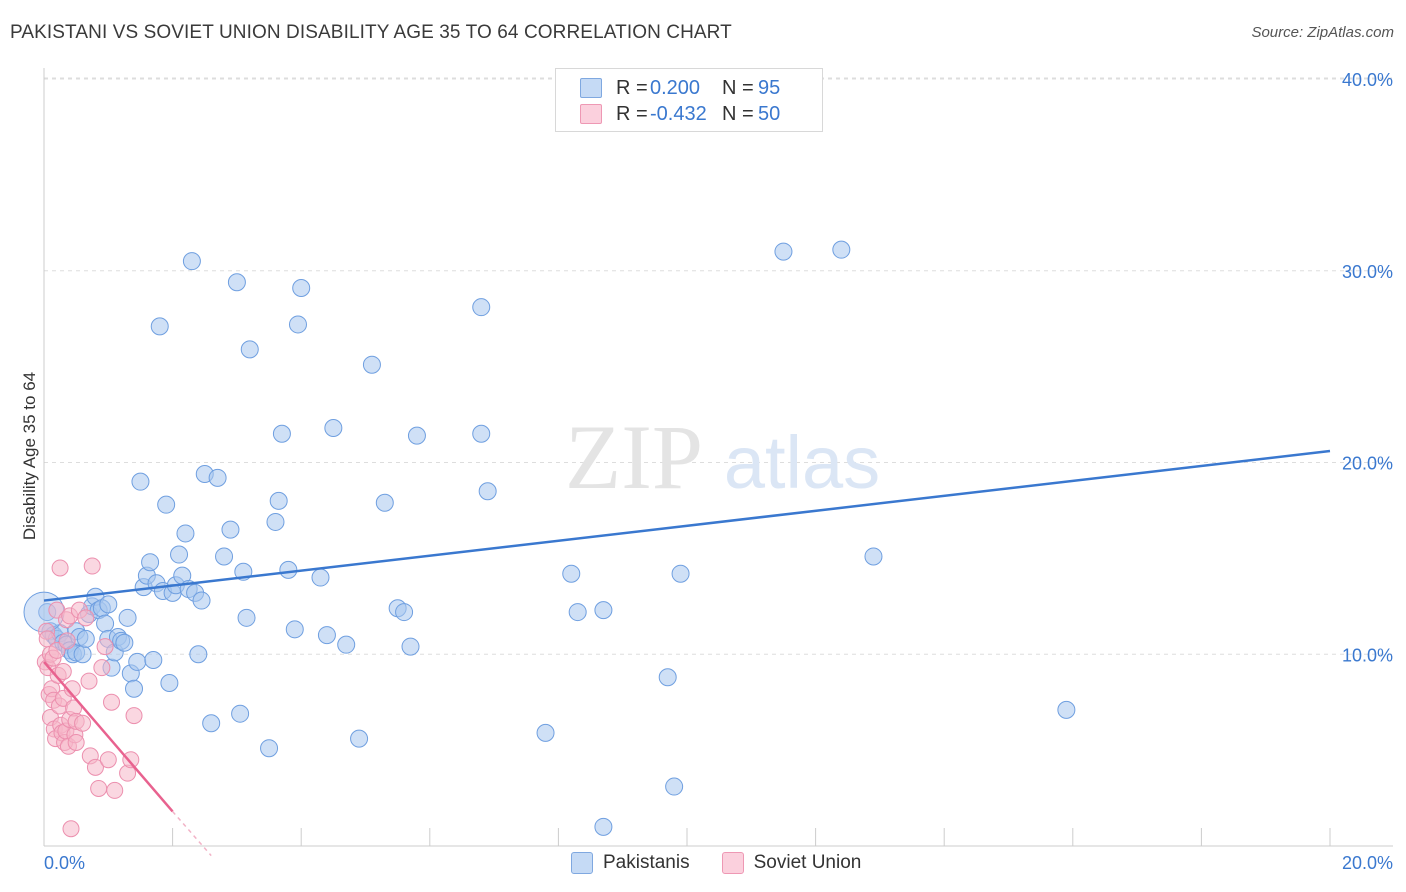  Describe the element at coordinates (802, 462) in the screenshot. I see `watermark-atlas: atlas` at that location.